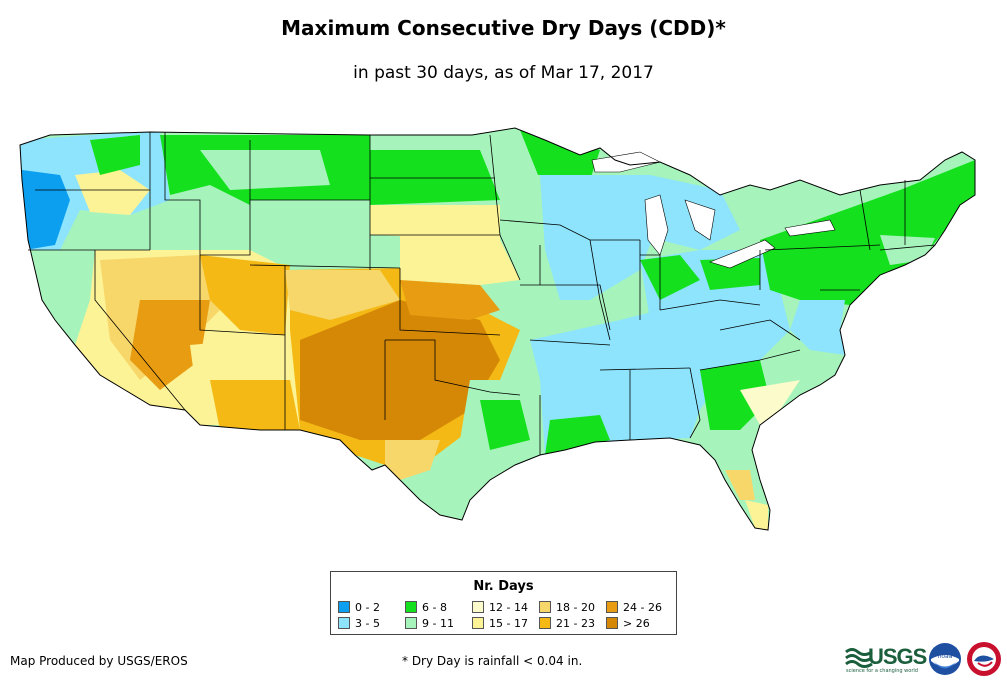 This screenshot has height=691, width=1007. Describe the element at coordinates (503, 73) in the screenshot. I see `map-subtitle: in past 30 days, as of Mar 17, 2017` at that location.